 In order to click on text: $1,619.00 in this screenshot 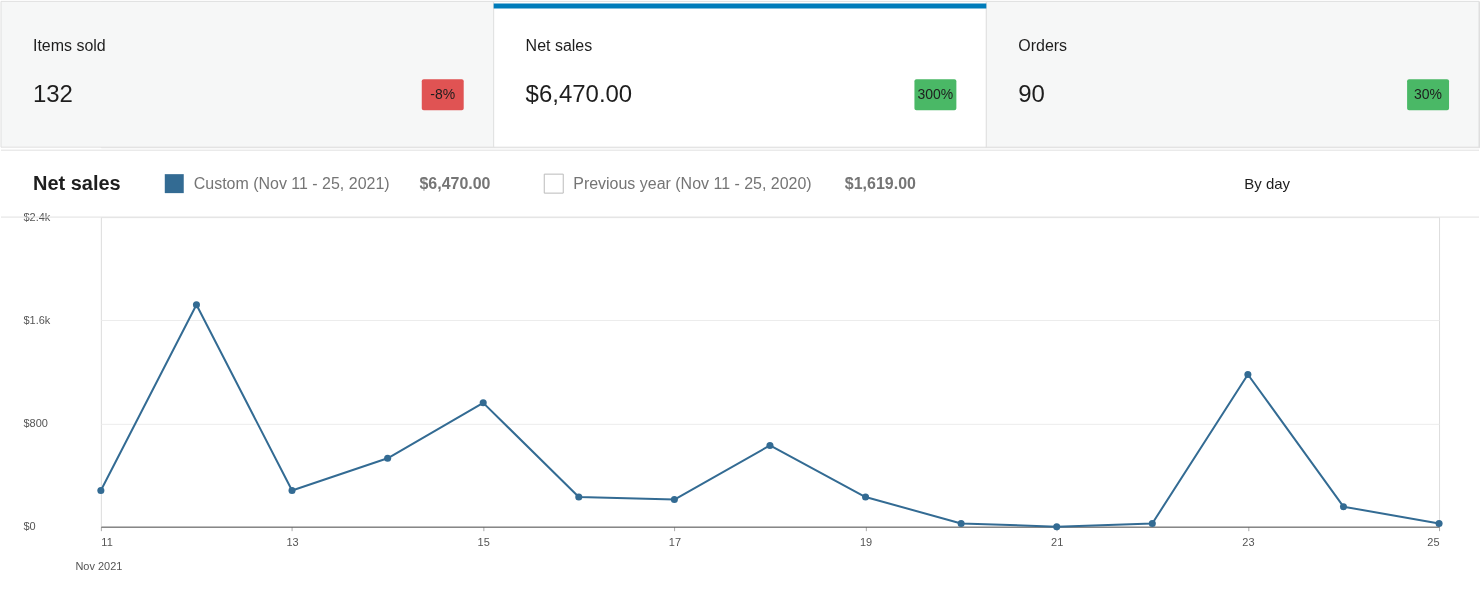, I will do `click(880, 184)`.